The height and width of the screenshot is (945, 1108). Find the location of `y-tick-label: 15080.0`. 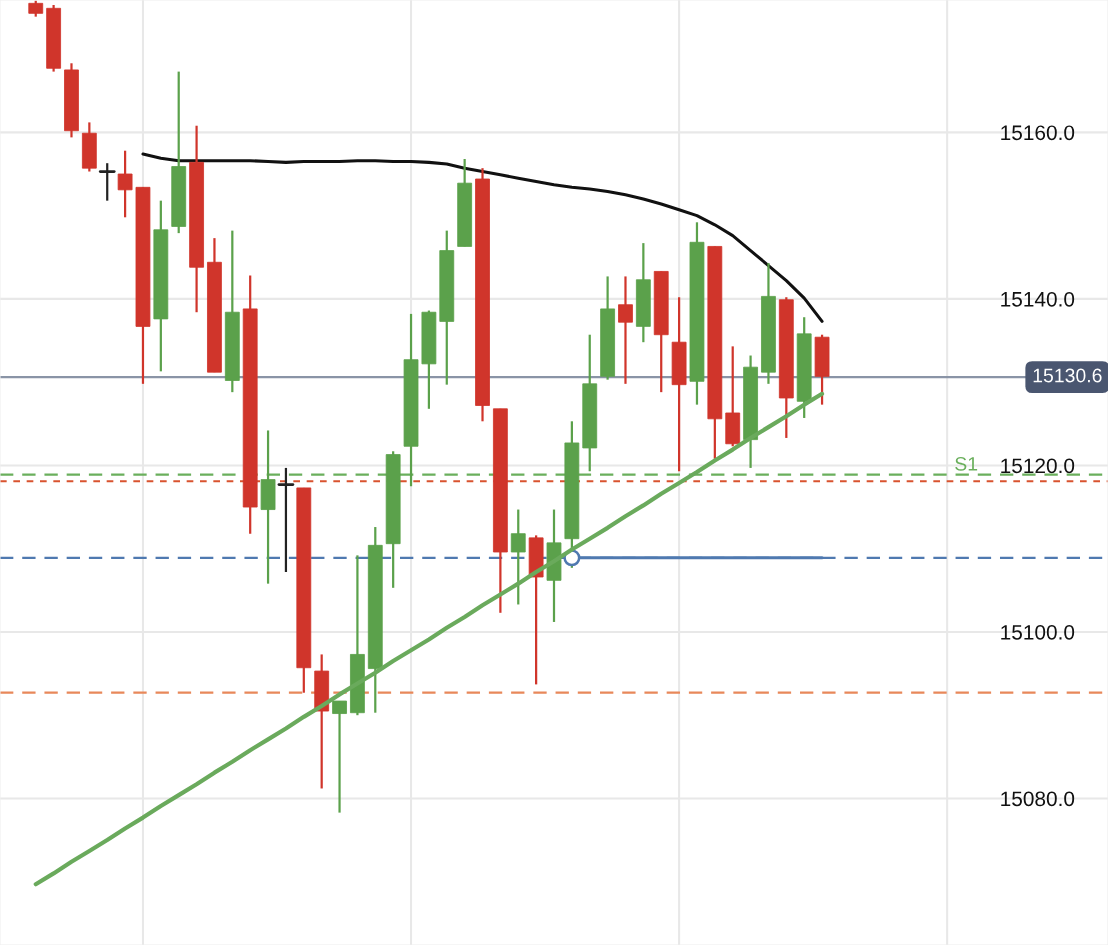

y-tick-label: 15080.0 is located at coordinates (1038, 799).